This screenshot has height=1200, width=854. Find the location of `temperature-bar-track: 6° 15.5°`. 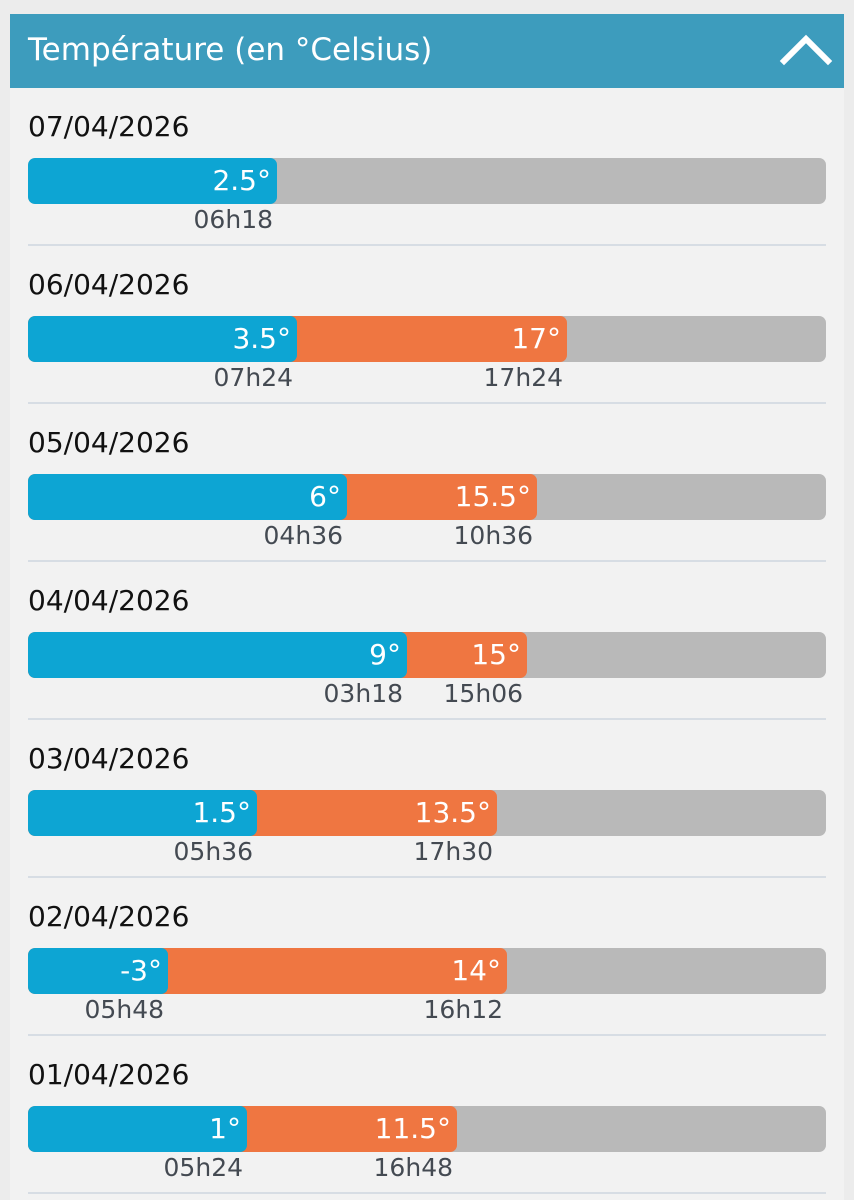

temperature-bar-track: 6° 15.5° is located at coordinates (427, 497).